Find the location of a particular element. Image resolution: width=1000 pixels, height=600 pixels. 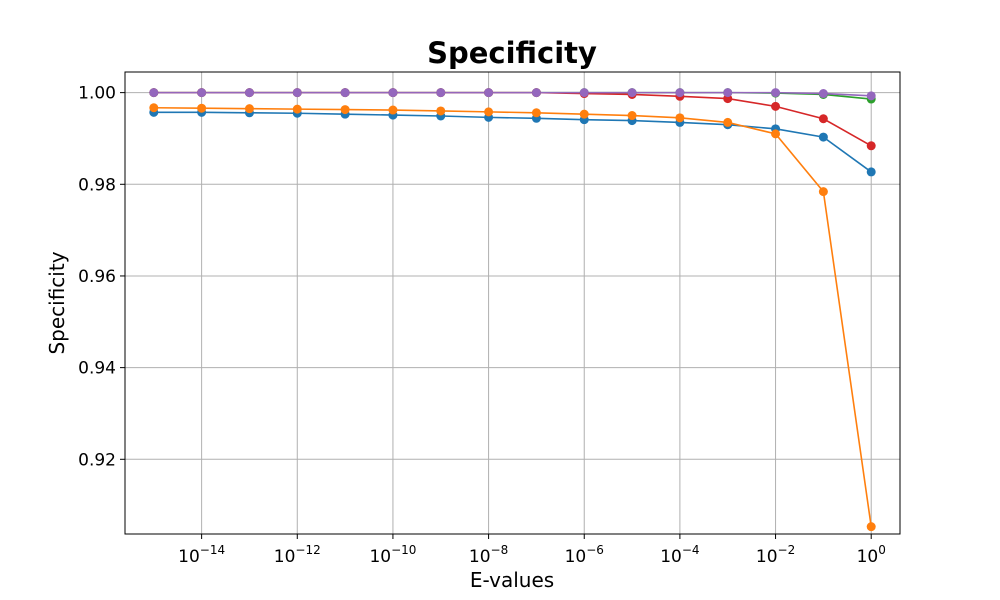

x-tick-label: 10⁻¹⁰ is located at coordinates (392, 555).